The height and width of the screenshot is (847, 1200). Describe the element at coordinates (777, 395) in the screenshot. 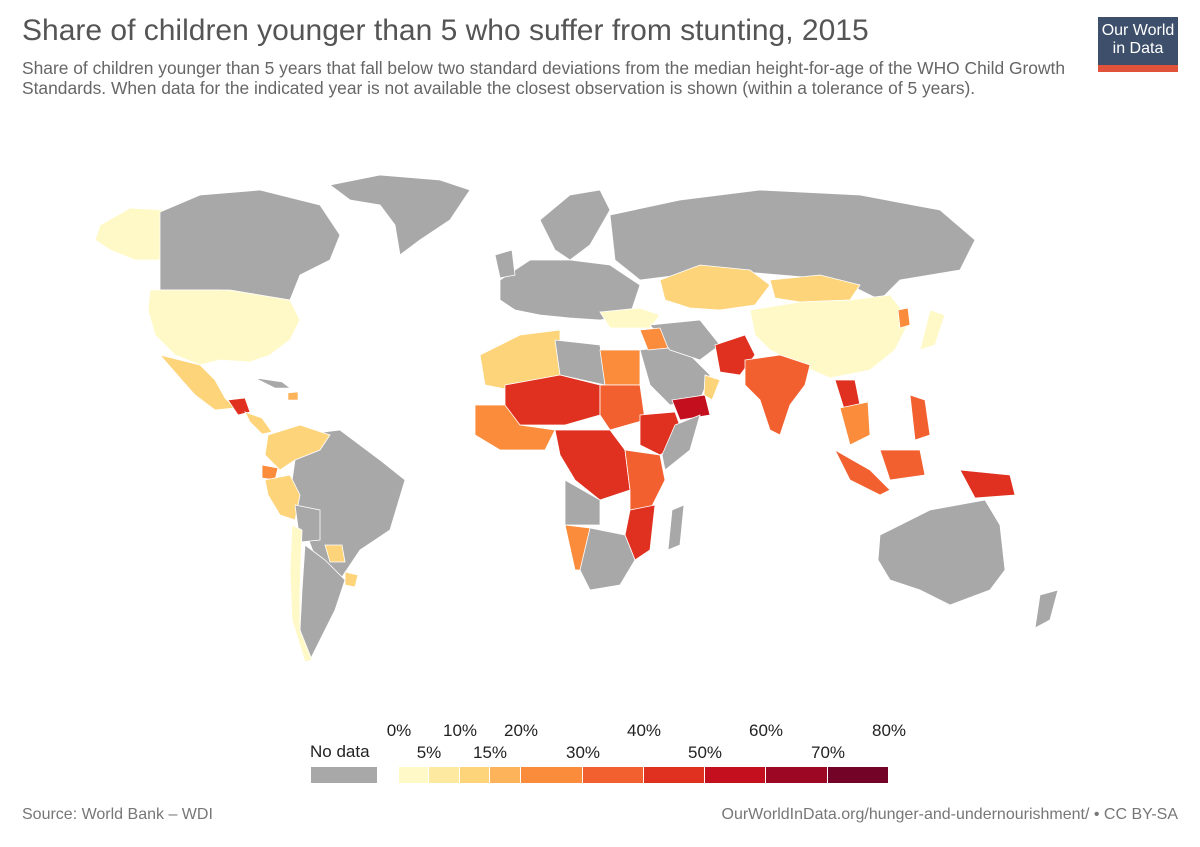

I see `region-india` at that location.